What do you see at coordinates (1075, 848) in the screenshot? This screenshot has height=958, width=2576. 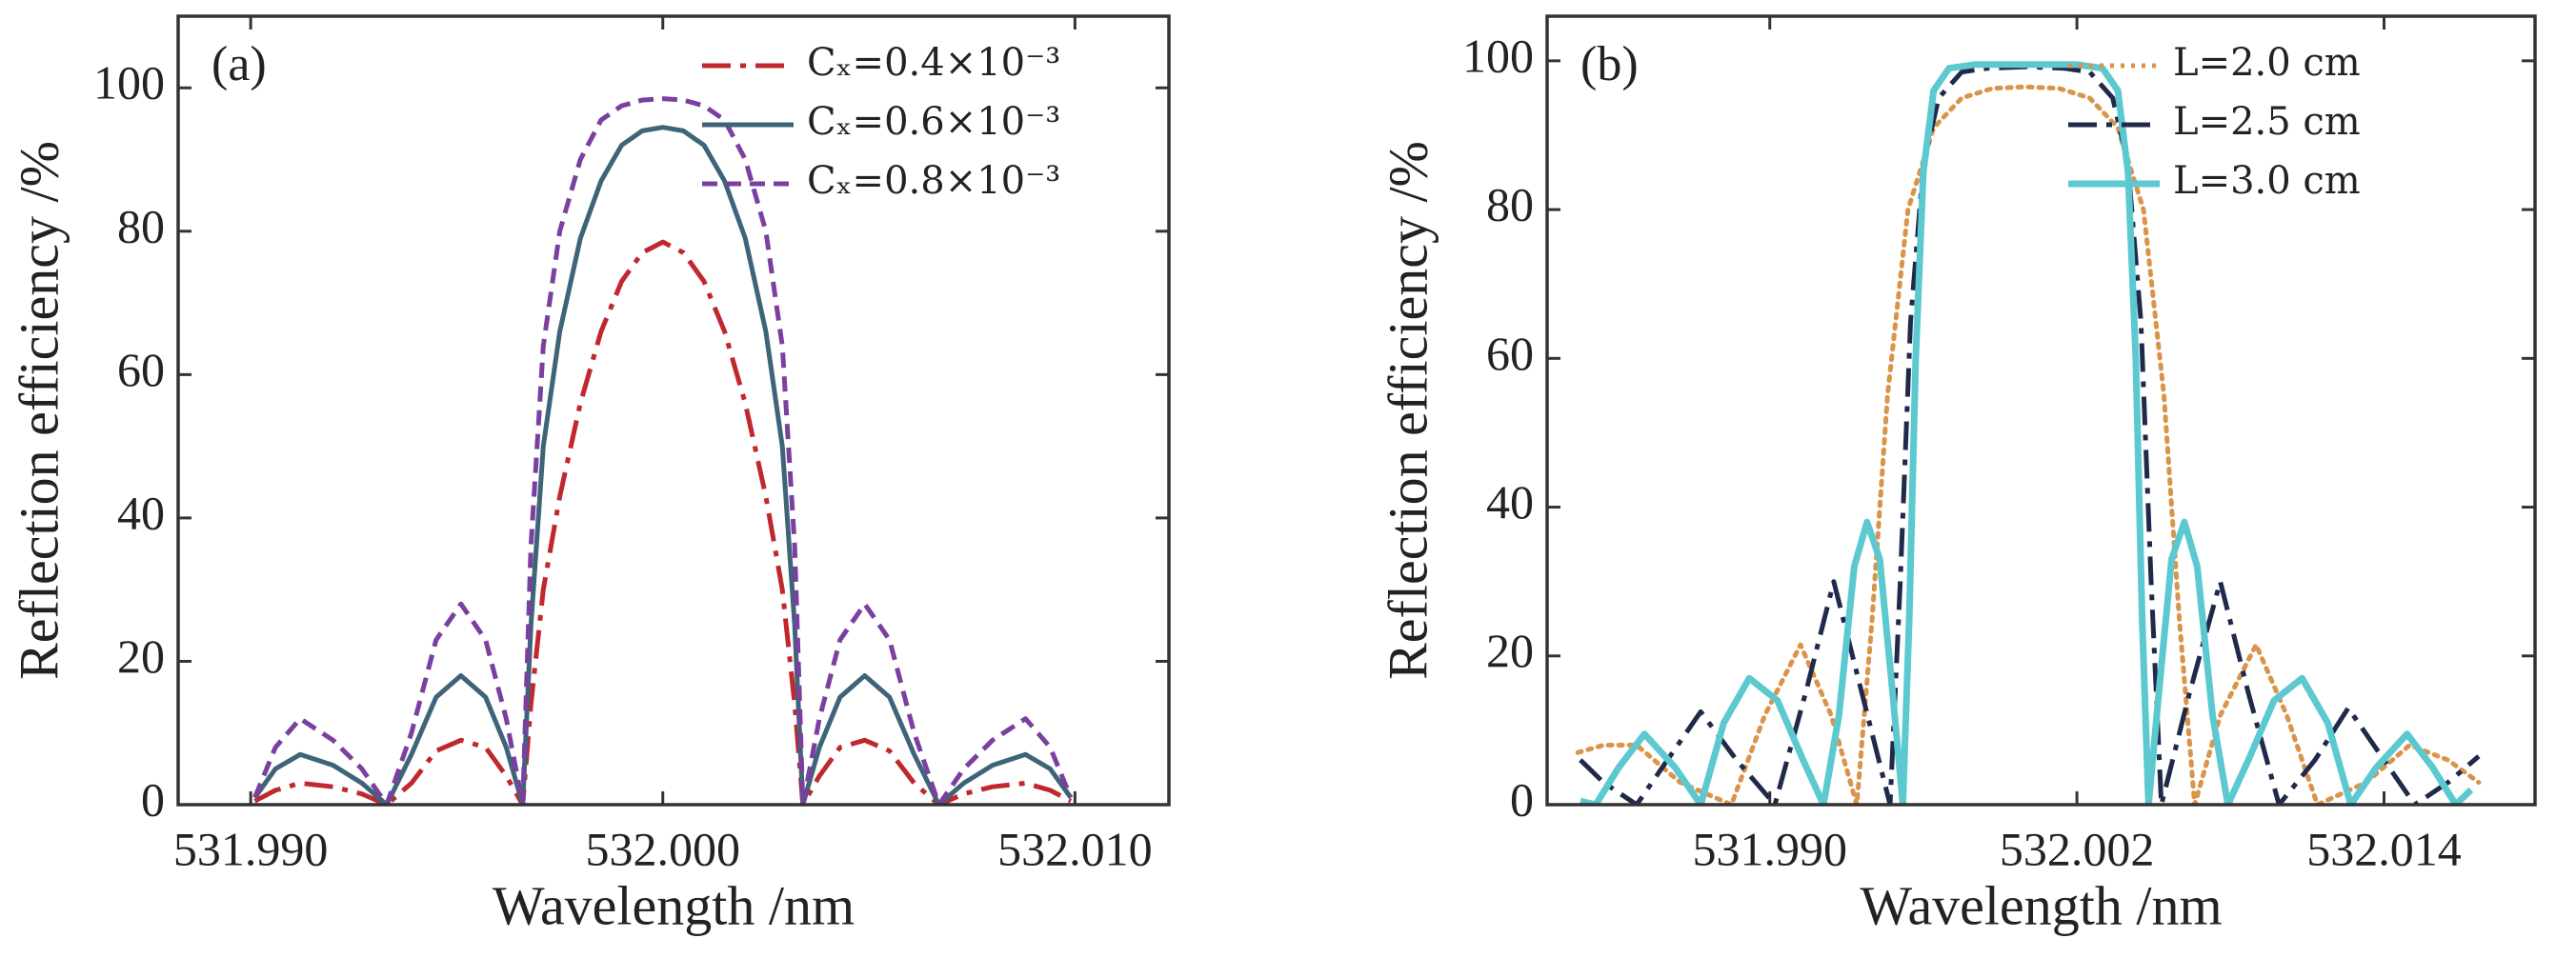 I see `x-tick-label: 532.010` at bounding box center [1075, 848].